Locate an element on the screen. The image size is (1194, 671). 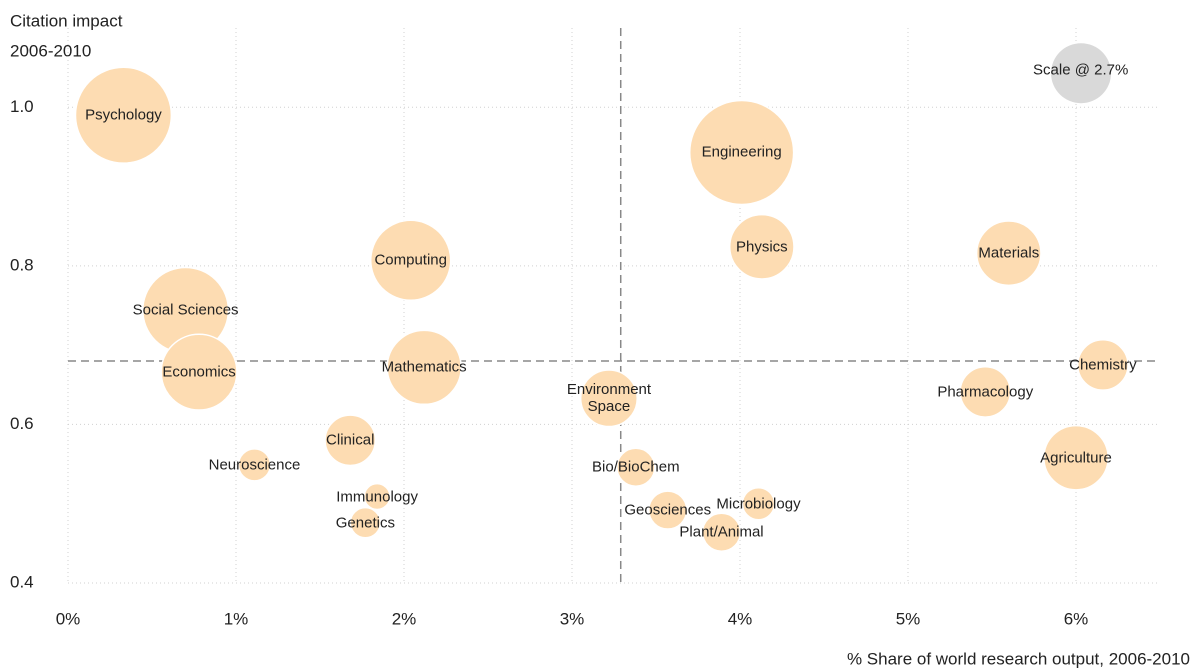
y-tick-label: 0.4 is located at coordinates (22, 581).